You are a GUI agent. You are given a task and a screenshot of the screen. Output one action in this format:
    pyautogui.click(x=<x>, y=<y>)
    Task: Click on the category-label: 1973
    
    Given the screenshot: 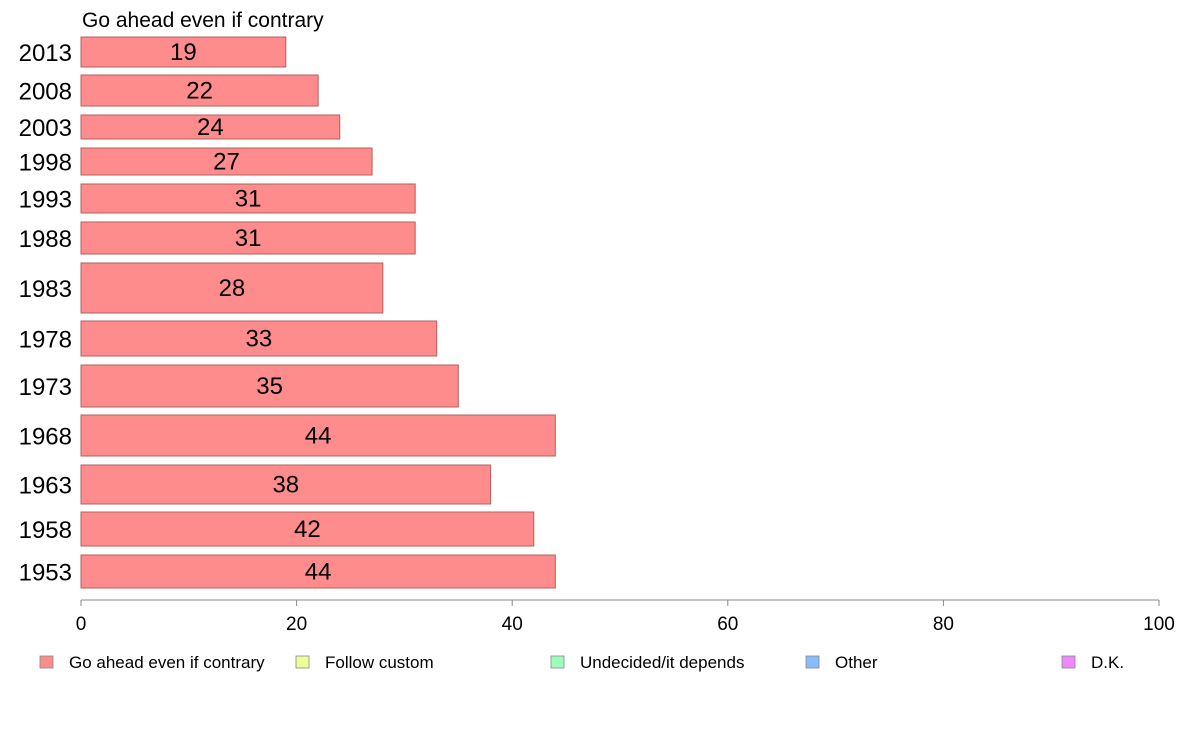 What is the action you would take?
    pyautogui.click(x=45, y=387)
    